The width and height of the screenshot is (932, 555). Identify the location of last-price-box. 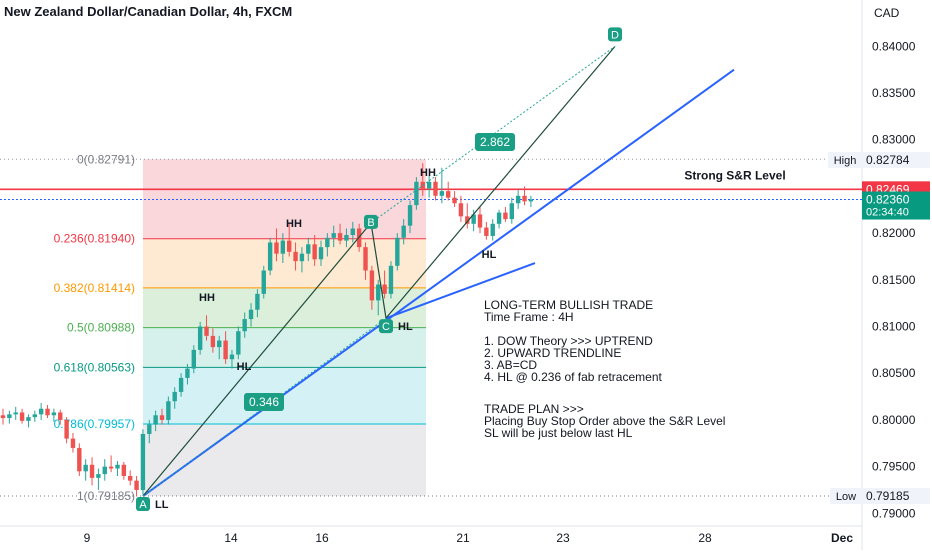
(896, 205).